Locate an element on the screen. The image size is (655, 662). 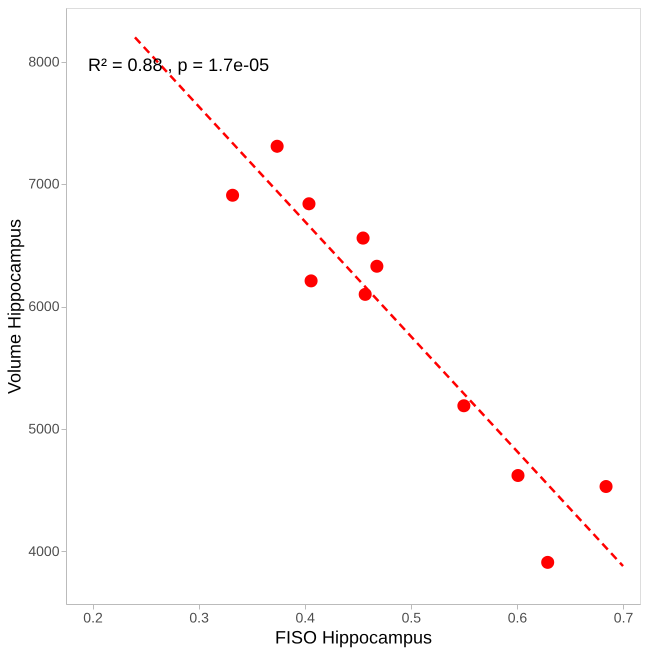
y-tick-label: 8000 is located at coordinates (44, 61).